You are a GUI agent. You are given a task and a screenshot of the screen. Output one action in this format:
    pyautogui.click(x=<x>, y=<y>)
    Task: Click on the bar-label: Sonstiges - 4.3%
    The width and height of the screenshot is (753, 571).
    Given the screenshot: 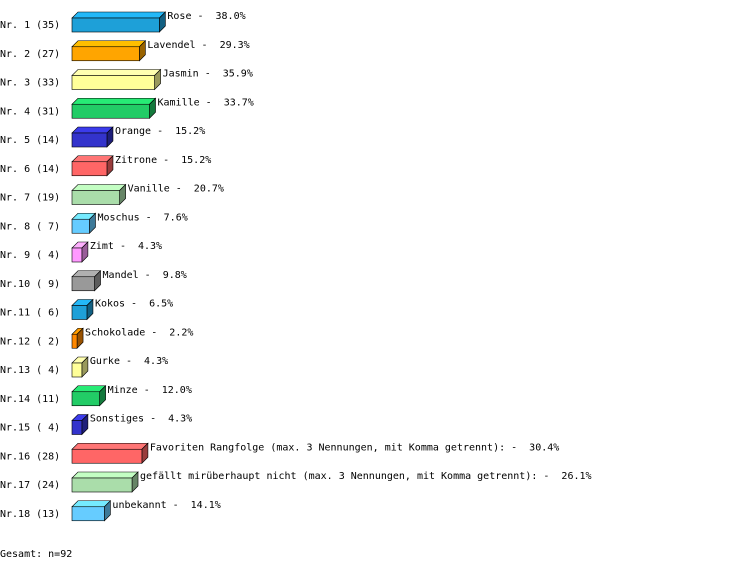 What is the action you would take?
    pyautogui.click(x=141, y=419)
    